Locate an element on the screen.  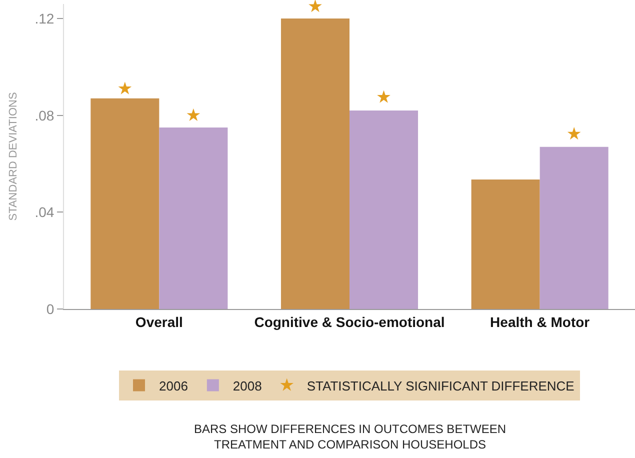
x-tick-label: Overall is located at coordinates (159, 322).